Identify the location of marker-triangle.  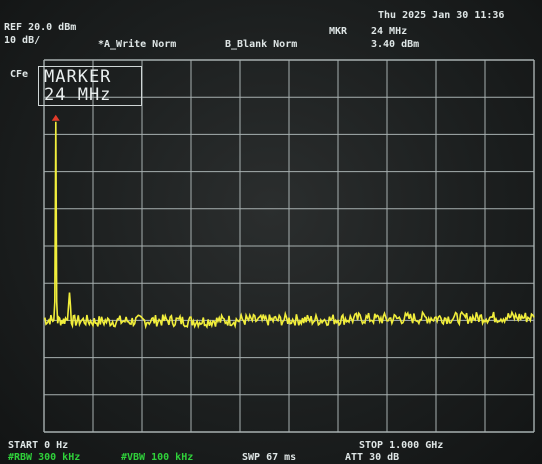
(55, 117).